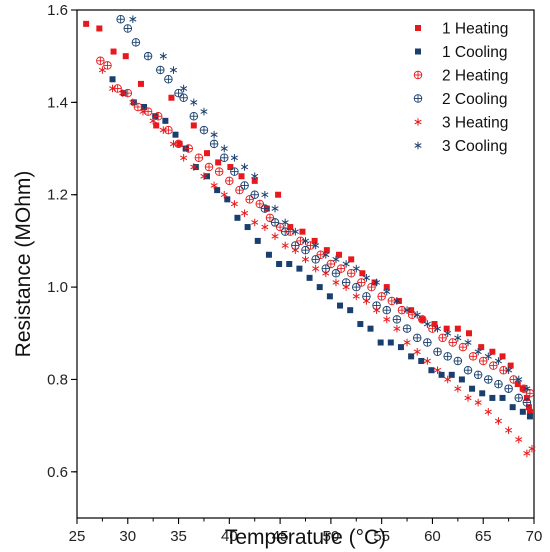 This screenshot has width=550, height=552. What do you see at coordinates (178, 536) in the screenshot?
I see `x-tick-label: 35` at bounding box center [178, 536].